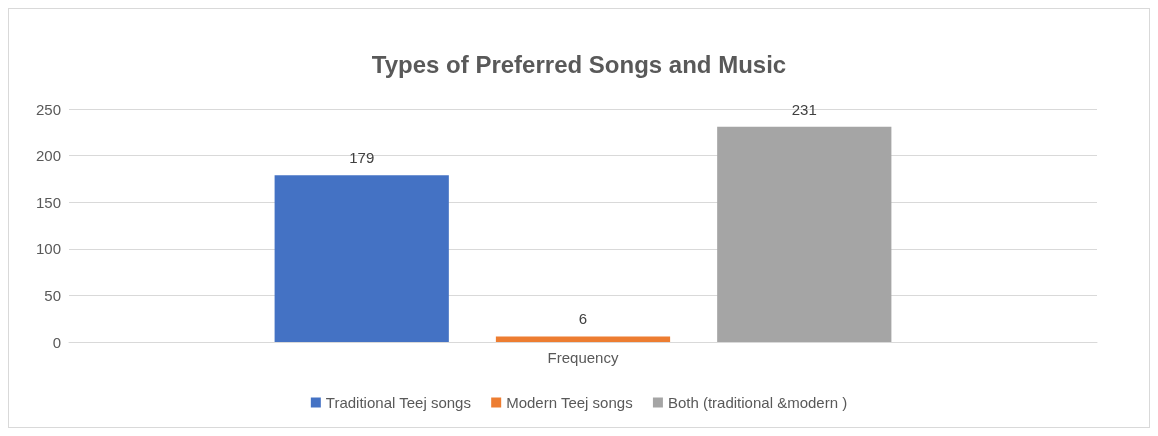 The height and width of the screenshot is (436, 1158). What do you see at coordinates (48, 249) in the screenshot?
I see `y-tick-label: 100` at bounding box center [48, 249].